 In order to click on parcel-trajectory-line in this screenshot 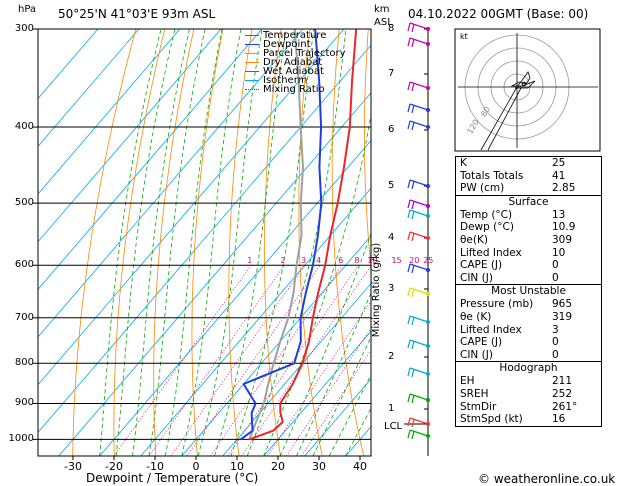, I will do `click(276, 234)`.